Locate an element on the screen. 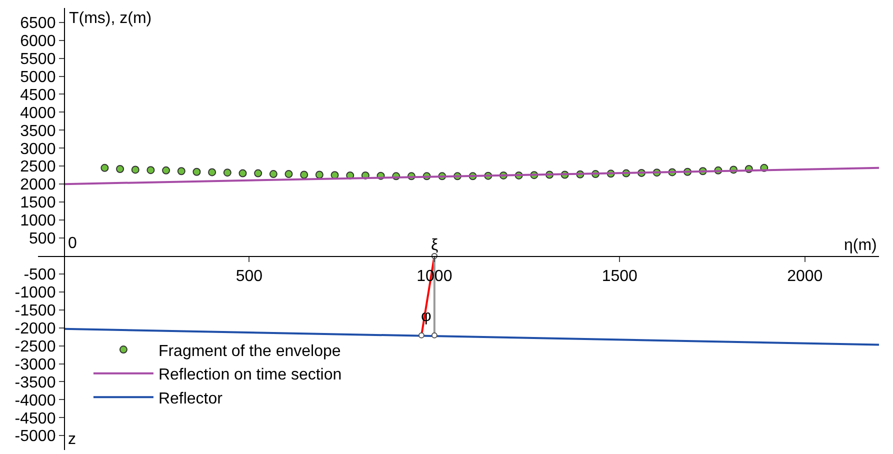  y-tick-label: 3500 is located at coordinates (38, 131).